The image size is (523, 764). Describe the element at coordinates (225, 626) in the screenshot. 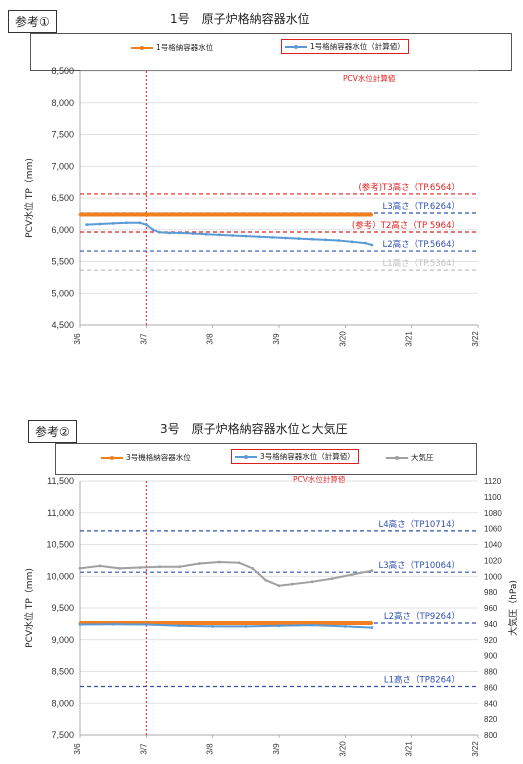

I see `chart2-series-2-line` at that location.